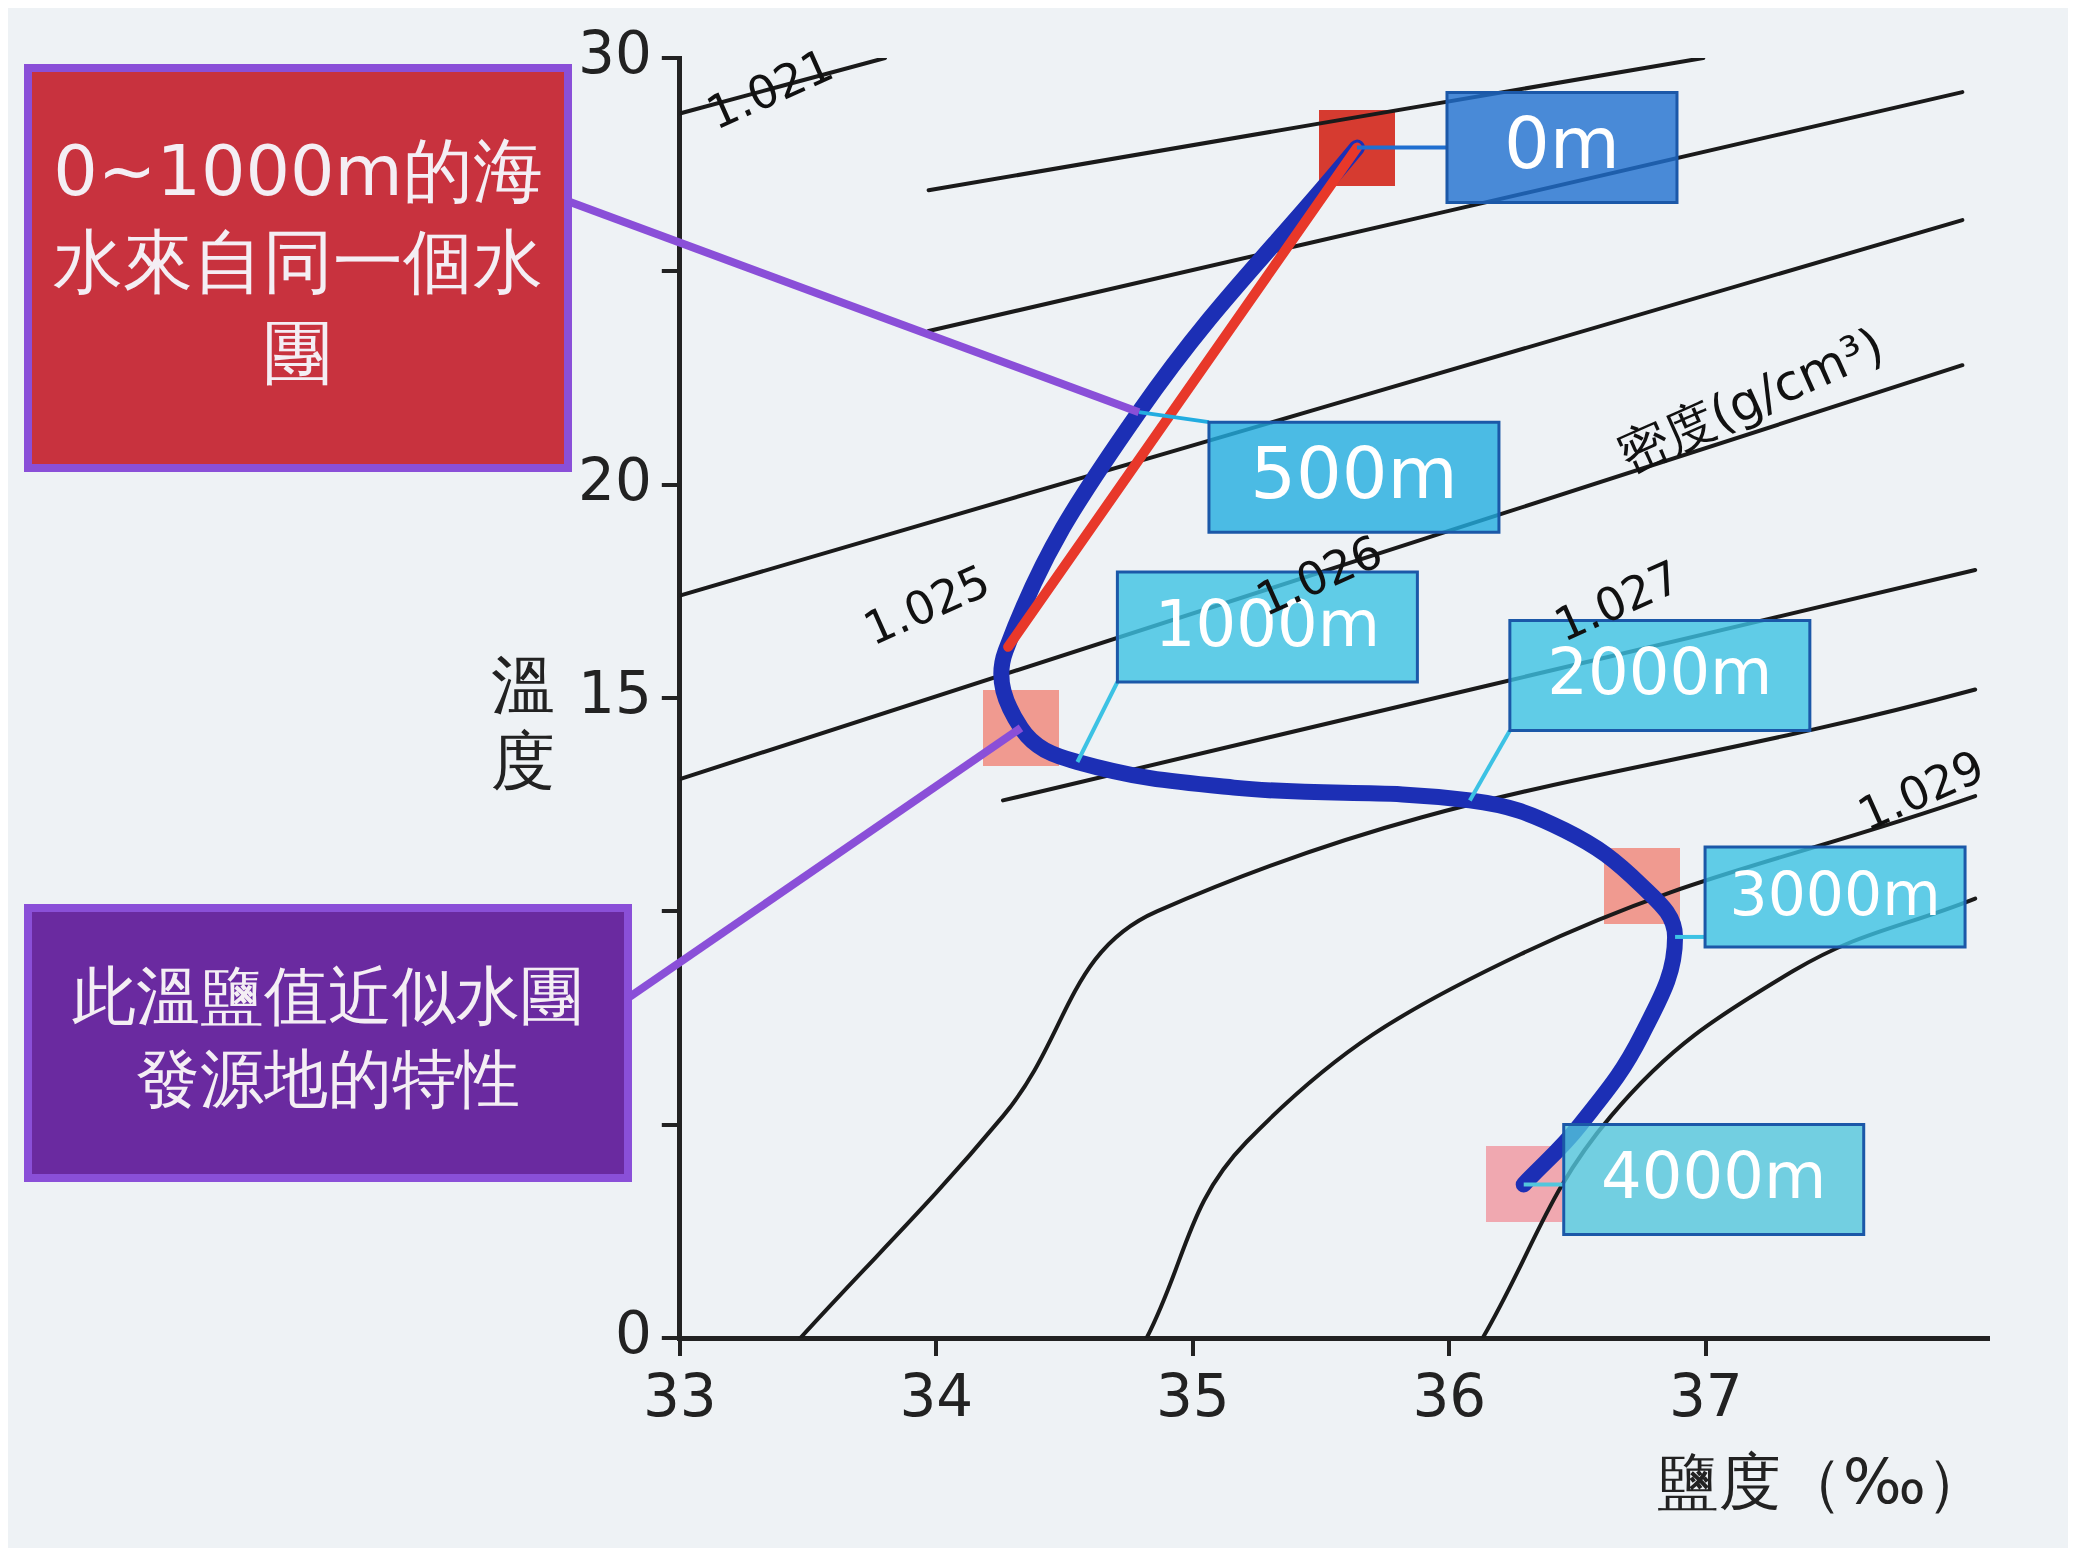 The image size is (2080, 1560). I want to click on x-axis-title: 鹽度（‰）, so click(1822, 1481).